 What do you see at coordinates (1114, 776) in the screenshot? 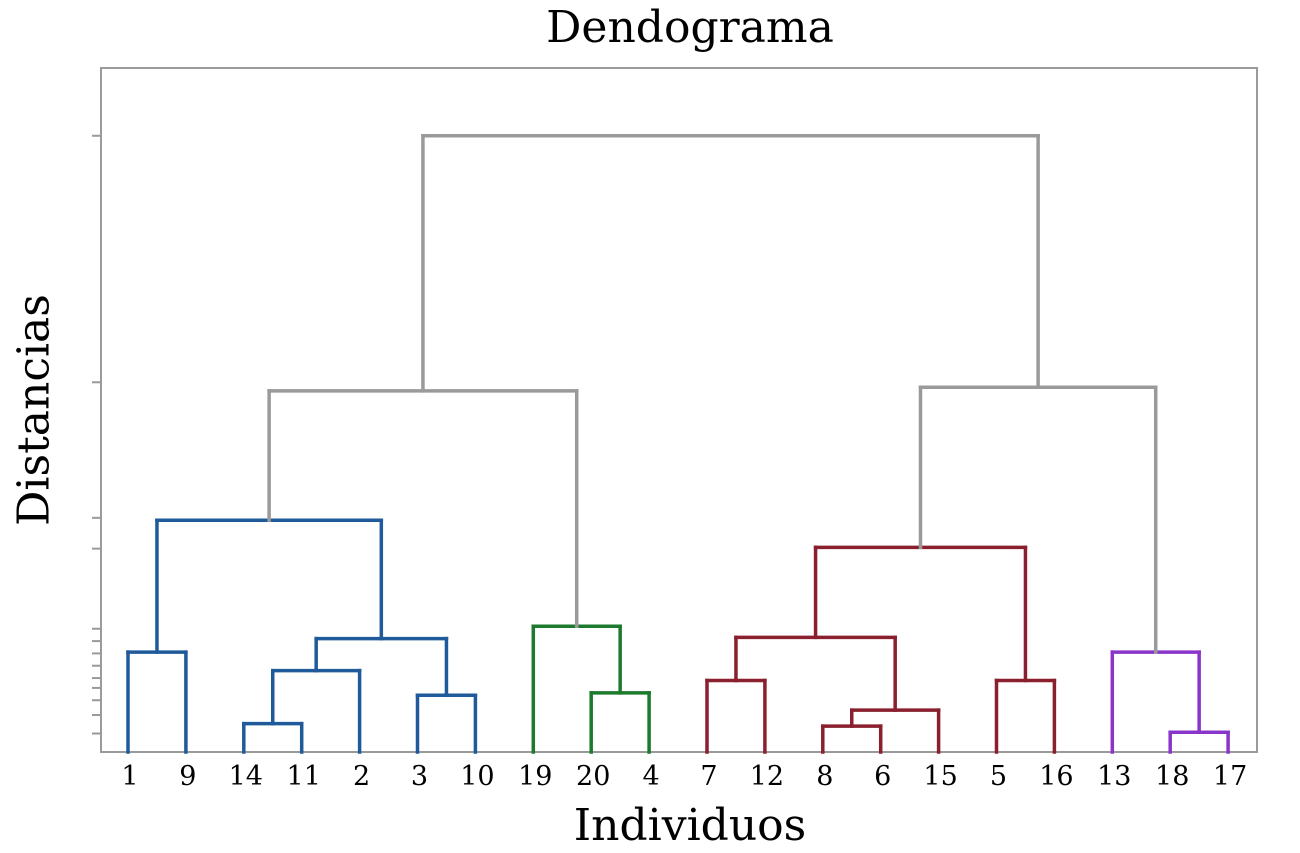
I see `leaf-label-13: 13` at bounding box center [1114, 776].